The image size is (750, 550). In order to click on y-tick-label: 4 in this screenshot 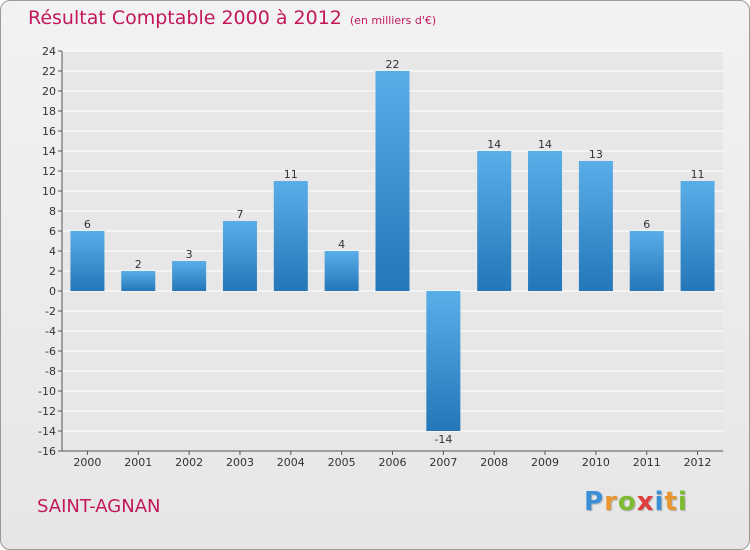, I will do `click(52, 251)`.